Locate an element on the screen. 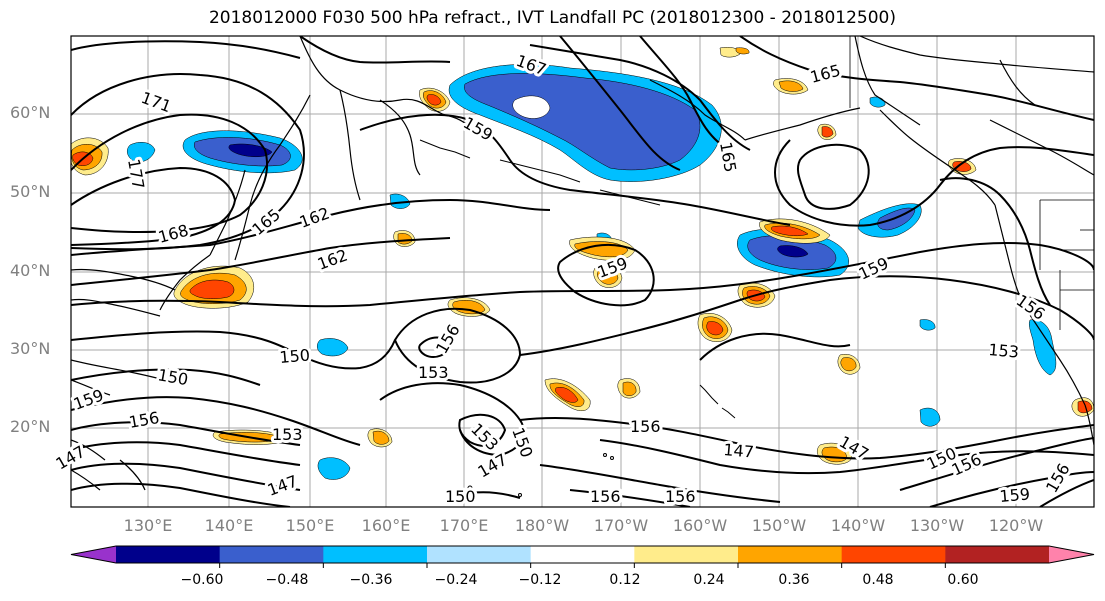  lon-label-130w: 130°W is located at coordinates (937, 525).